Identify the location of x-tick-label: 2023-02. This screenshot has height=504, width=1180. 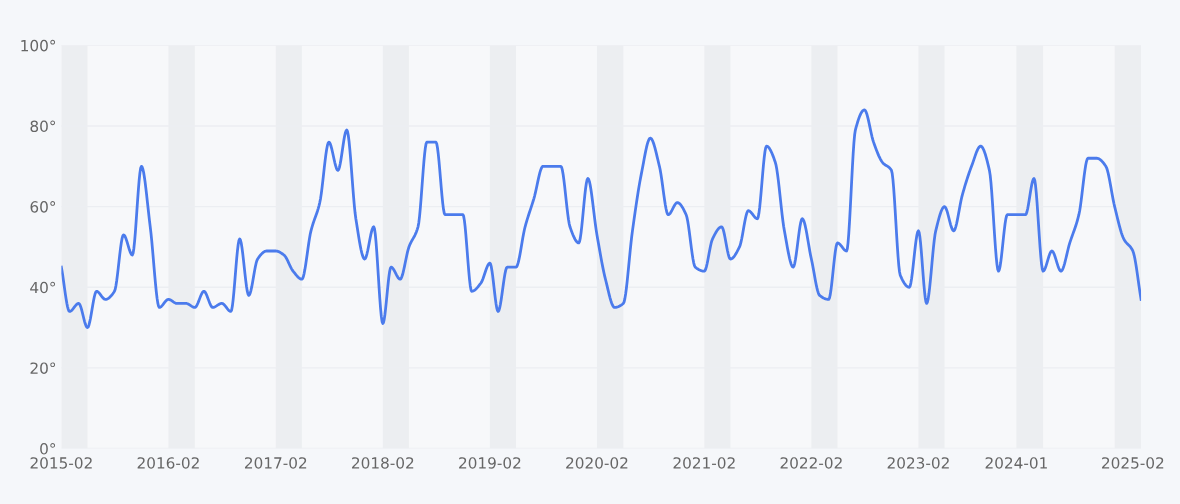
(918, 463).